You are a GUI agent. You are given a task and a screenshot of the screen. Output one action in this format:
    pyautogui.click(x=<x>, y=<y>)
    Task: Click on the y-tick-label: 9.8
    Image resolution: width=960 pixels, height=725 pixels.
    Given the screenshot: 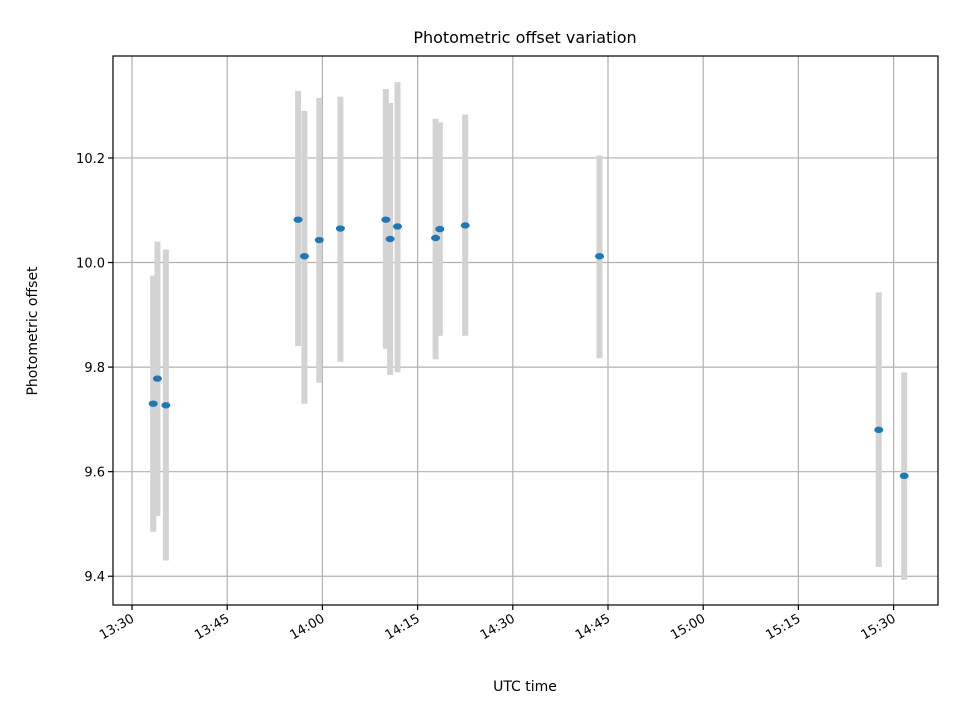 What is the action you would take?
    pyautogui.click(x=94, y=368)
    